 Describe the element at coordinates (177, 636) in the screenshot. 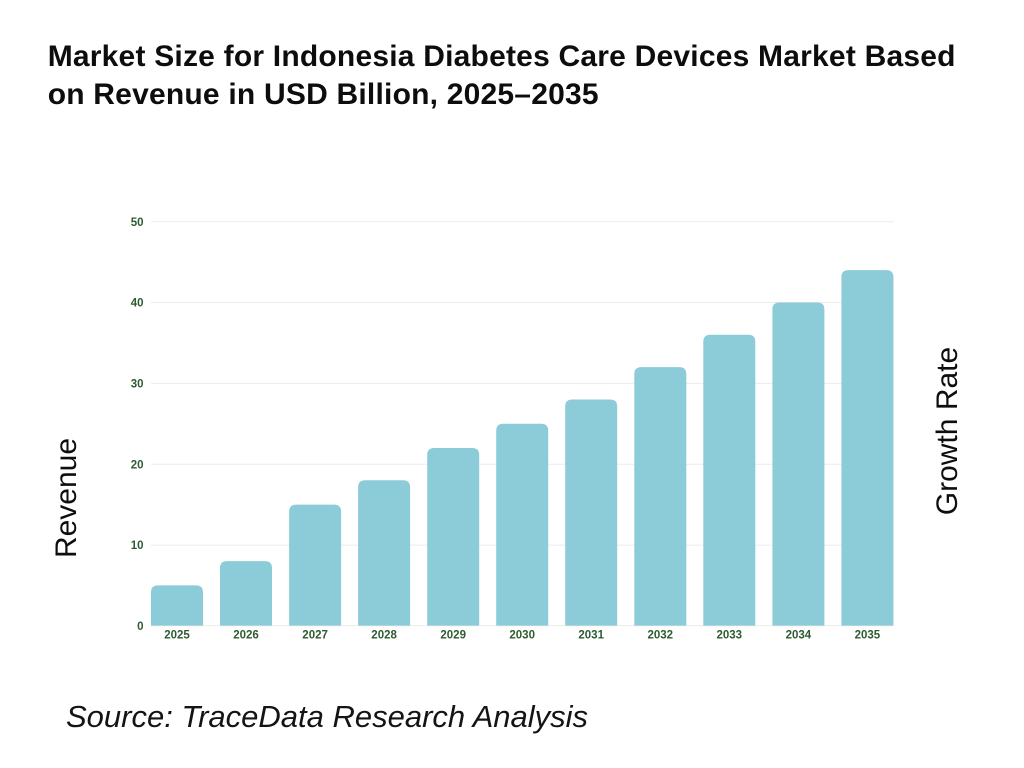

I see `svg-text: 2025` at that location.